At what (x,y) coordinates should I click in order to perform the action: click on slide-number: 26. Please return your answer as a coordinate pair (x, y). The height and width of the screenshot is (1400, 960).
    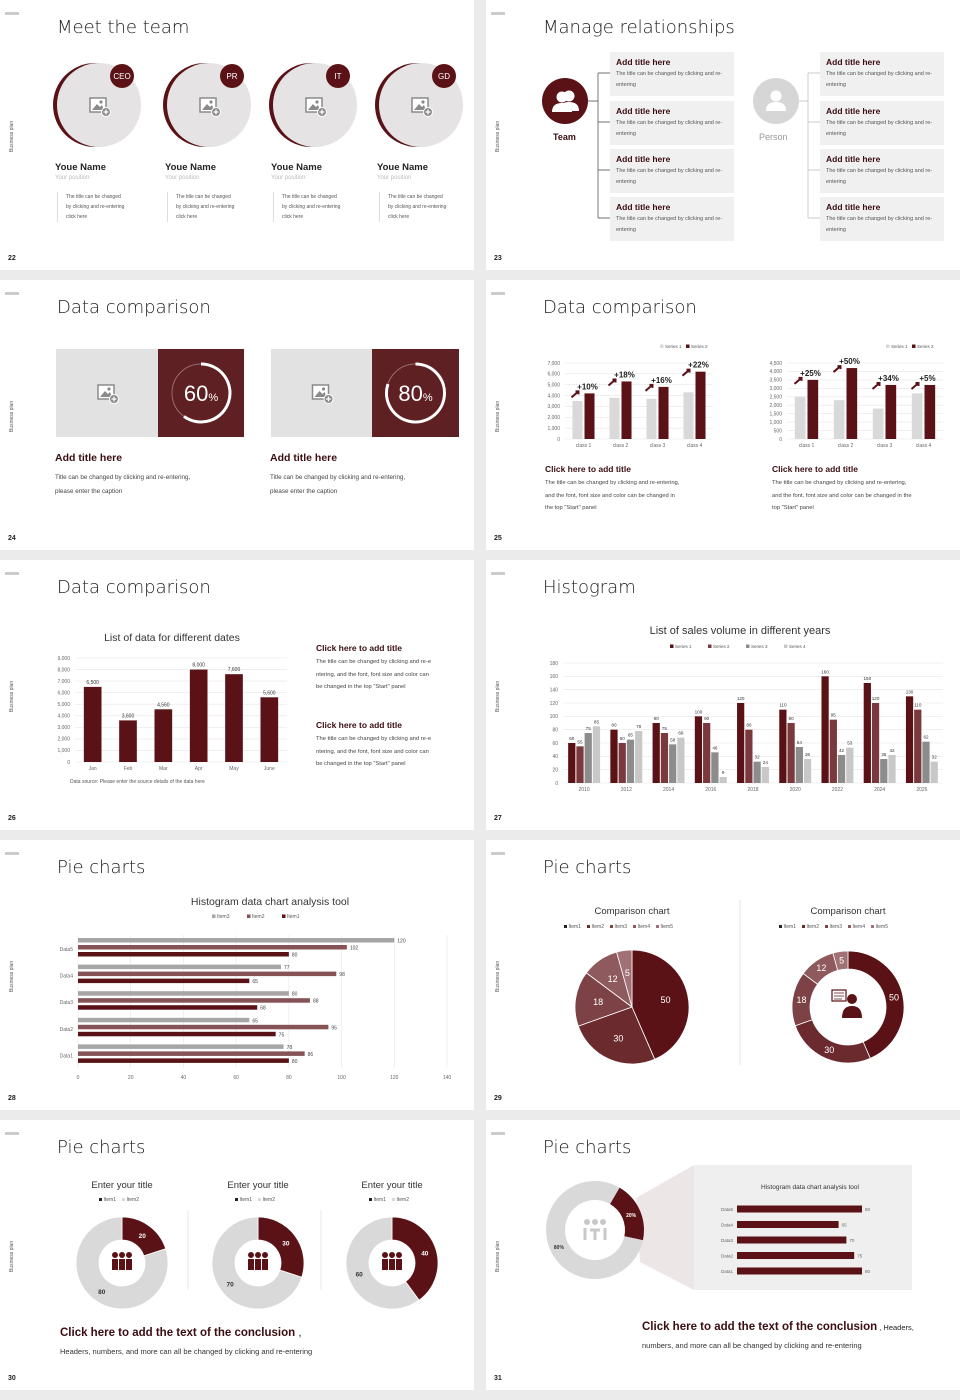
    Looking at the image, I should click on (12, 818).